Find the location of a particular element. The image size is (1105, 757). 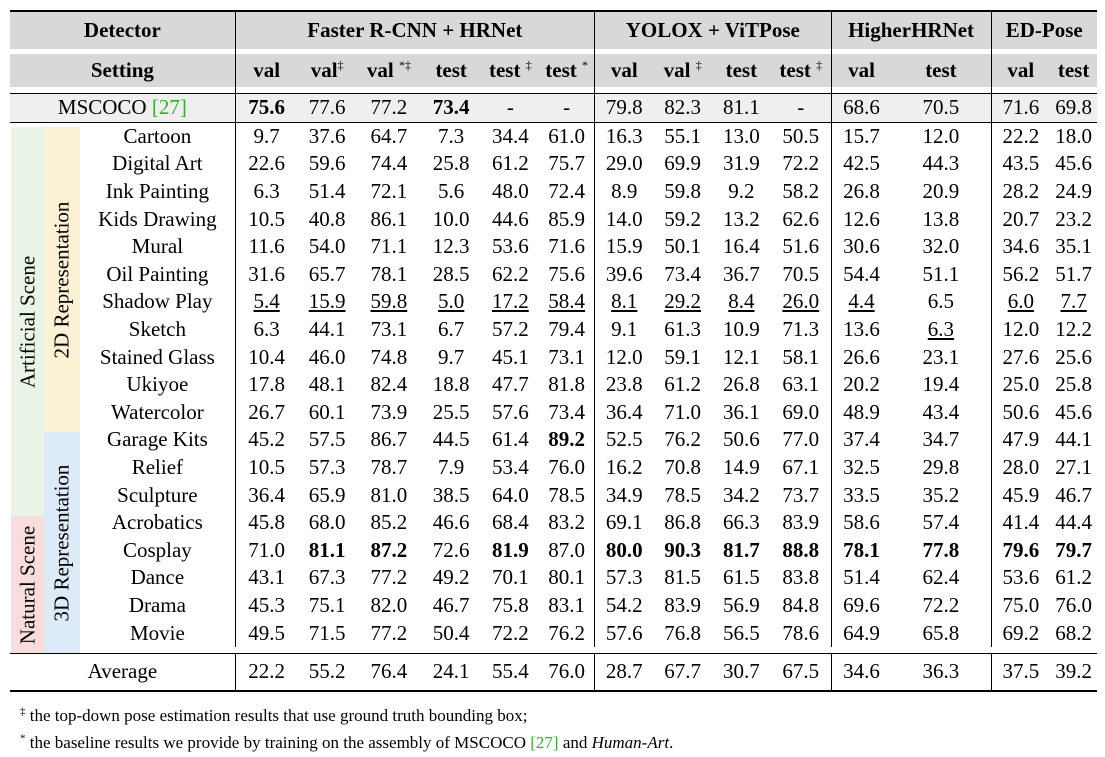

cell-value: 20.2 is located at coordinates (861, 384).